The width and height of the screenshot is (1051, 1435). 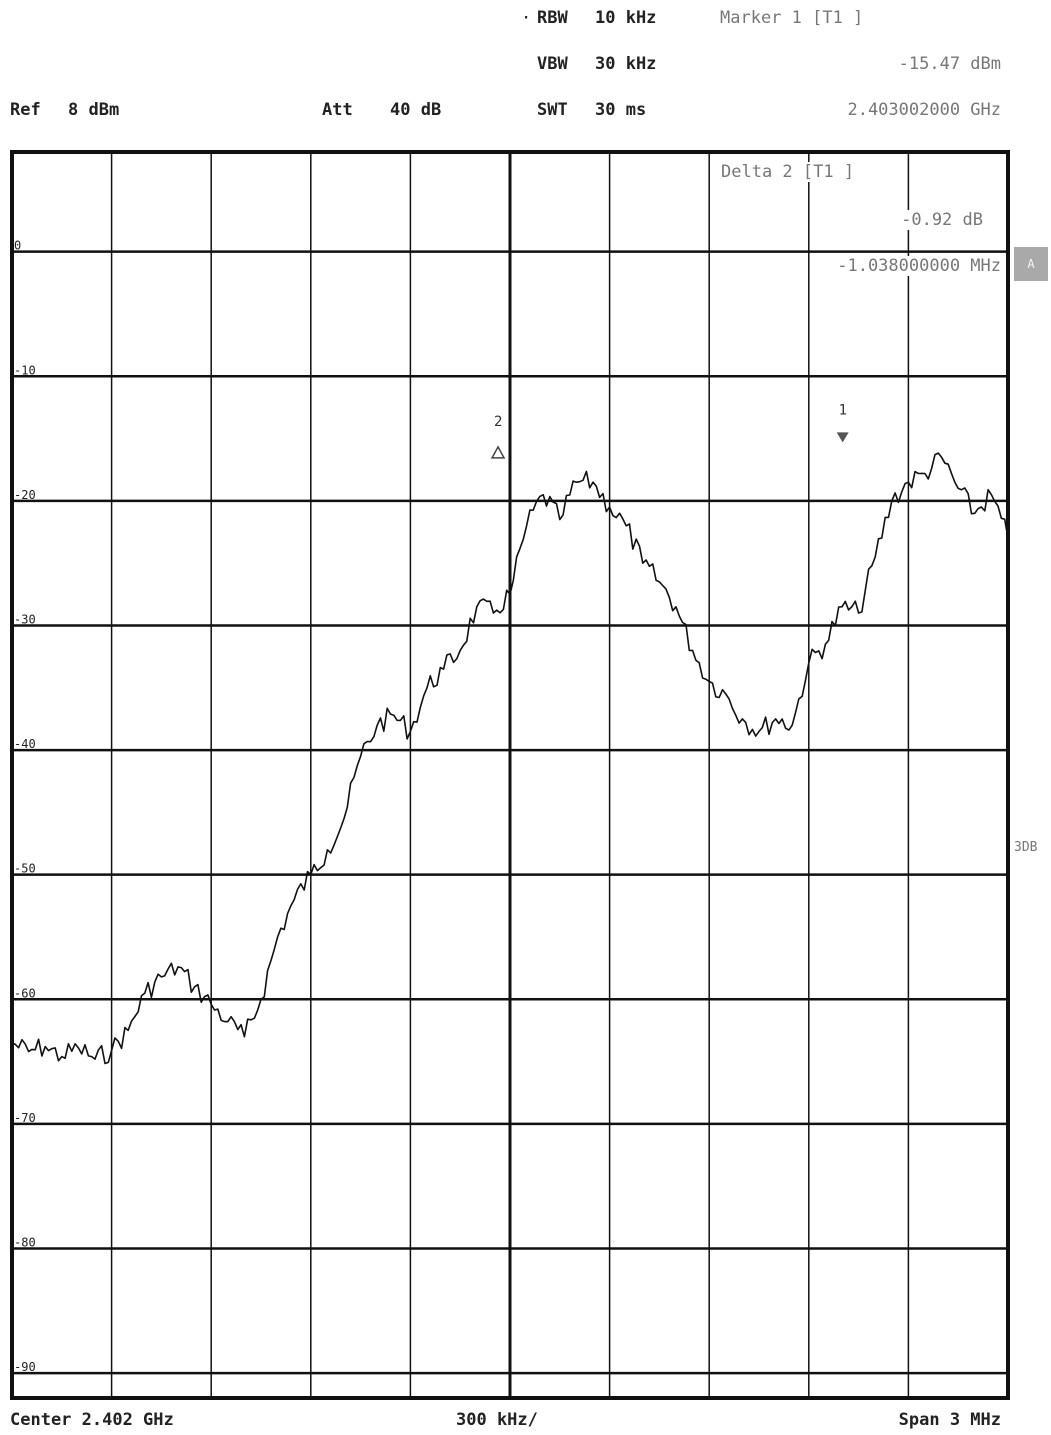 I want to click on detector-label: 3DB, so click(x=1026, y=847).